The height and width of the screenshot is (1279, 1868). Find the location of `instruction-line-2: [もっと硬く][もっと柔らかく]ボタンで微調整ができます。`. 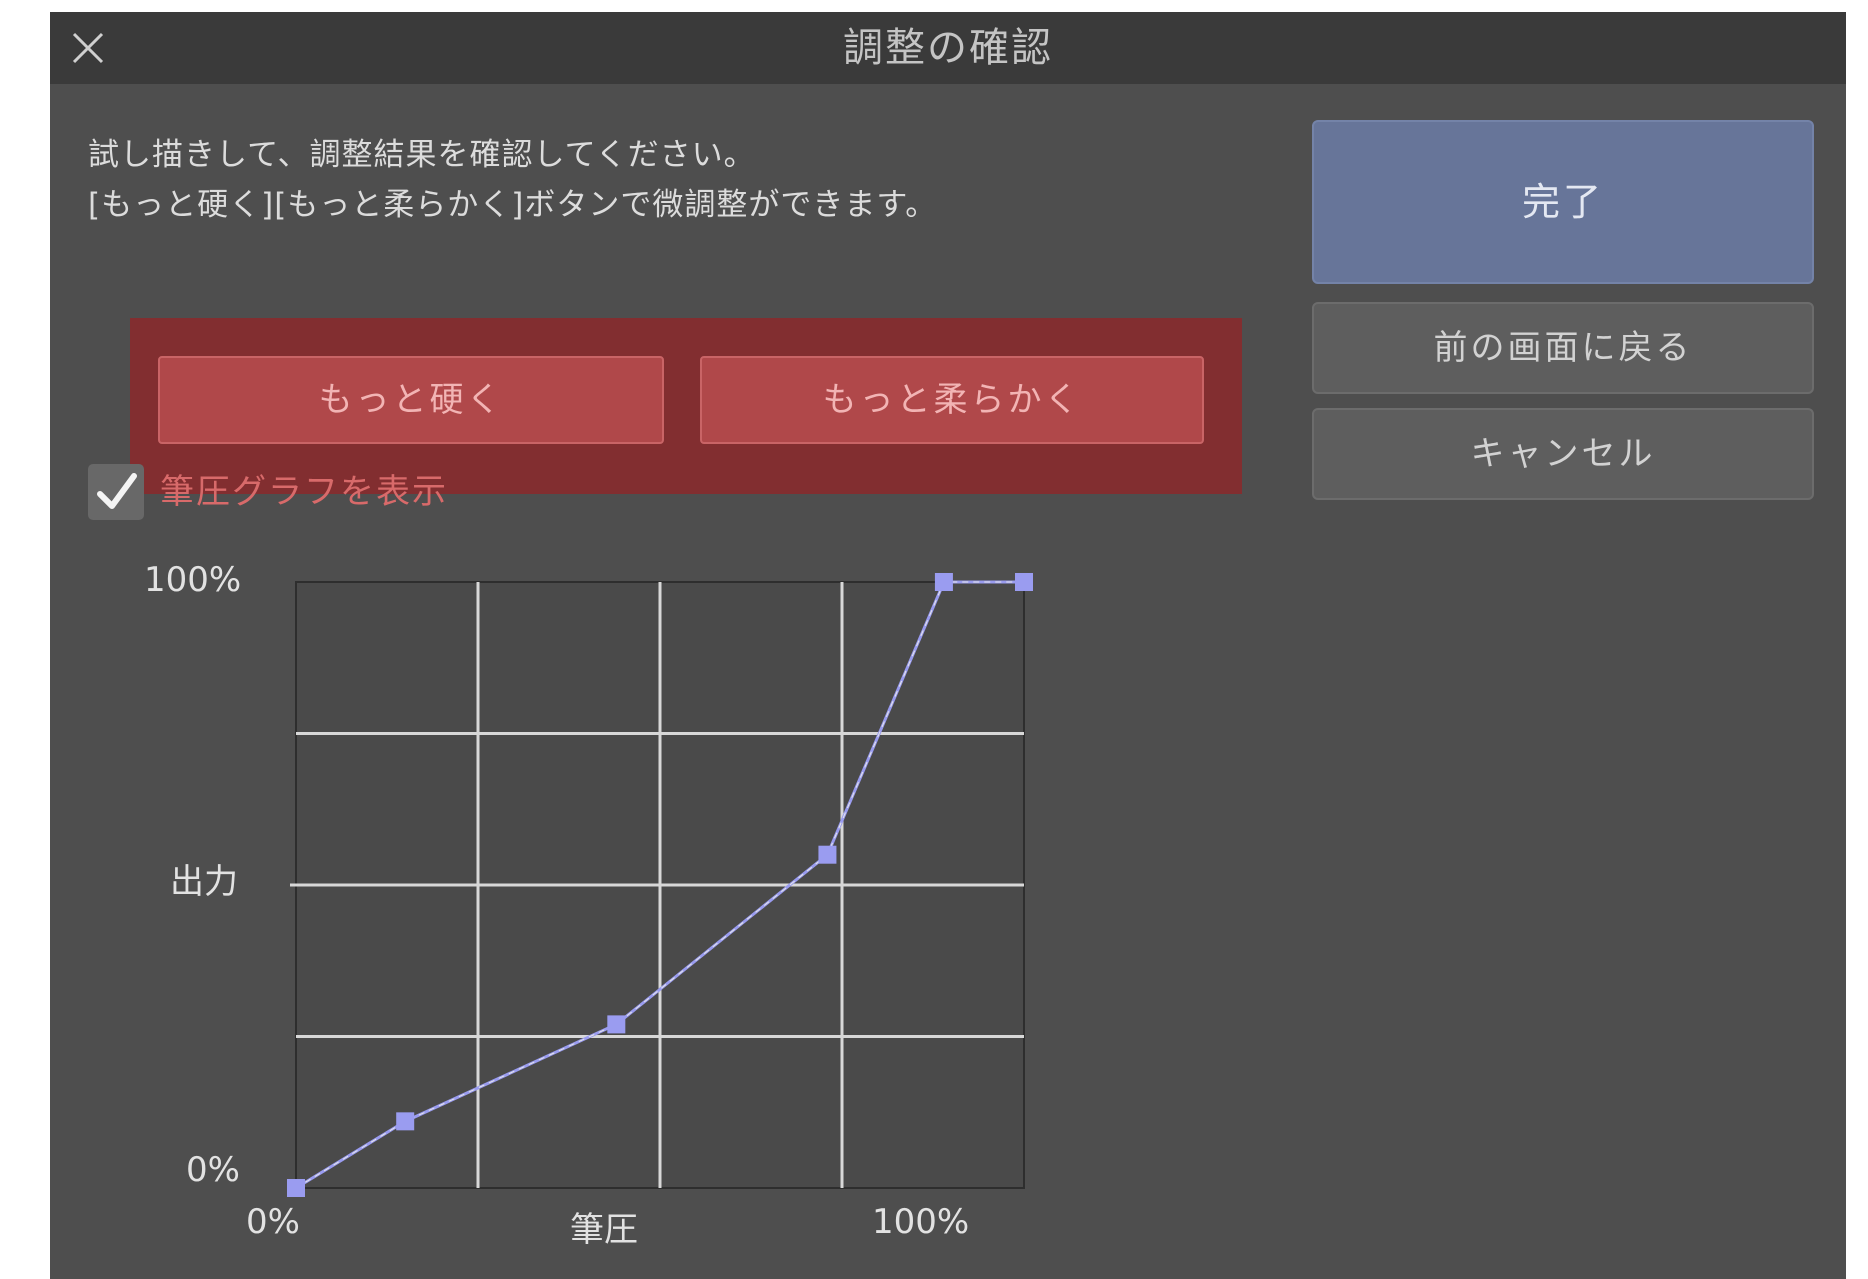

instruction-line-2: [もっと硬く][もっと柔らかく]ボタンで微調整ができます。 is located at coordinates (513, 205).